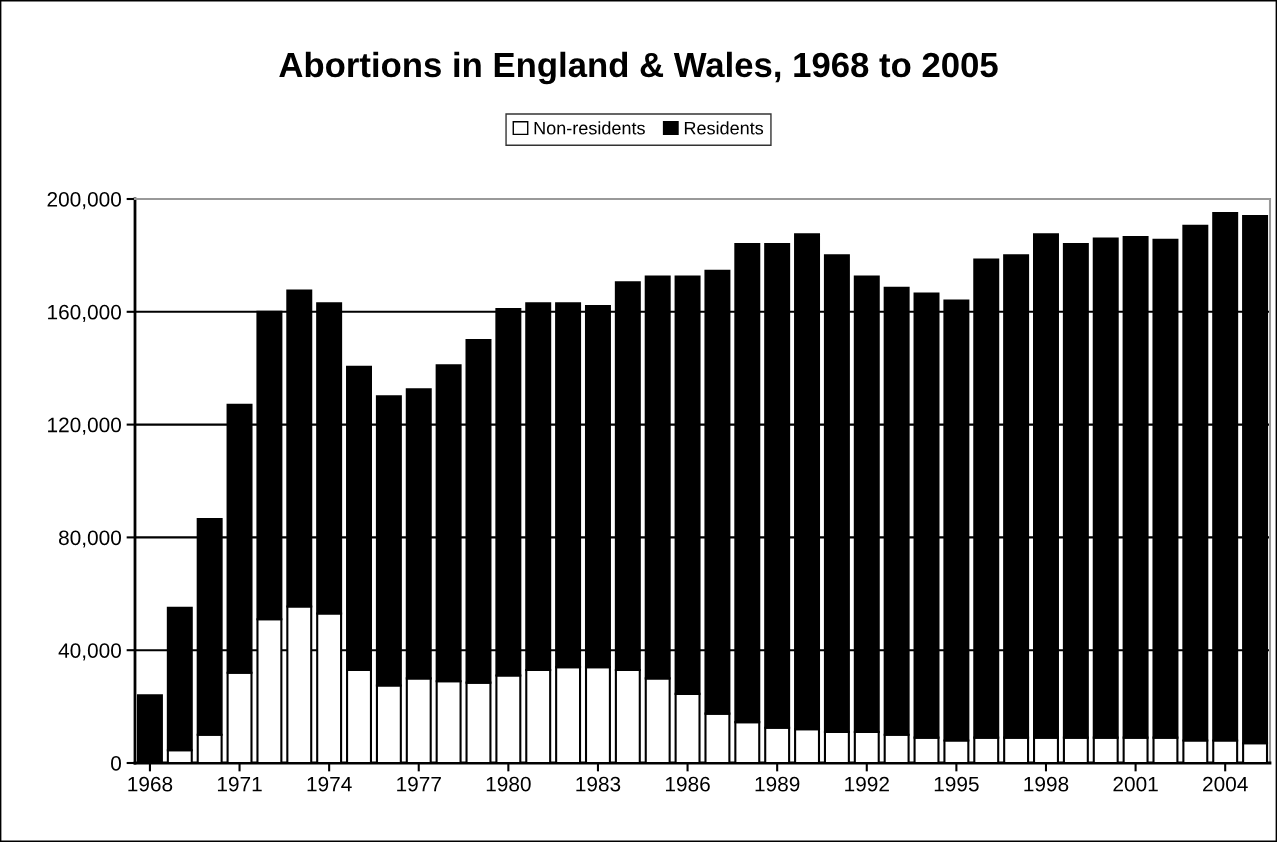 This screenshot has width=1277, height=842. I want to click on x-tick-label: 1968, so click(150, 784).